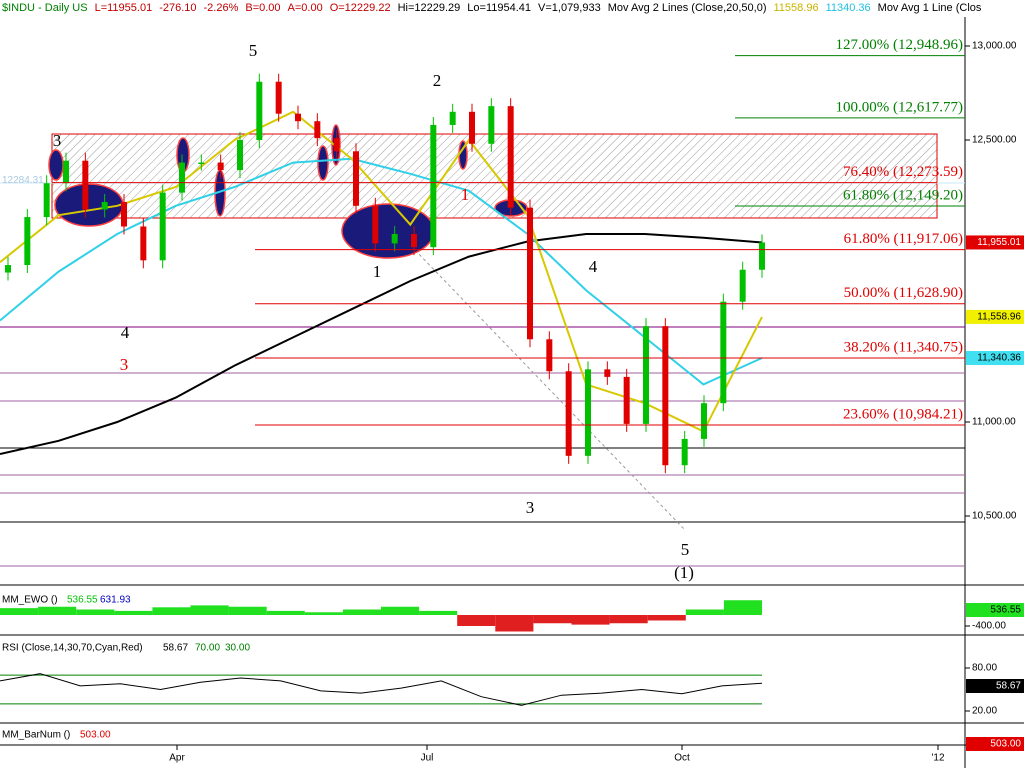  I want to click on header-item: Mov Avg 1 Line (Clos, so click(930, 8).